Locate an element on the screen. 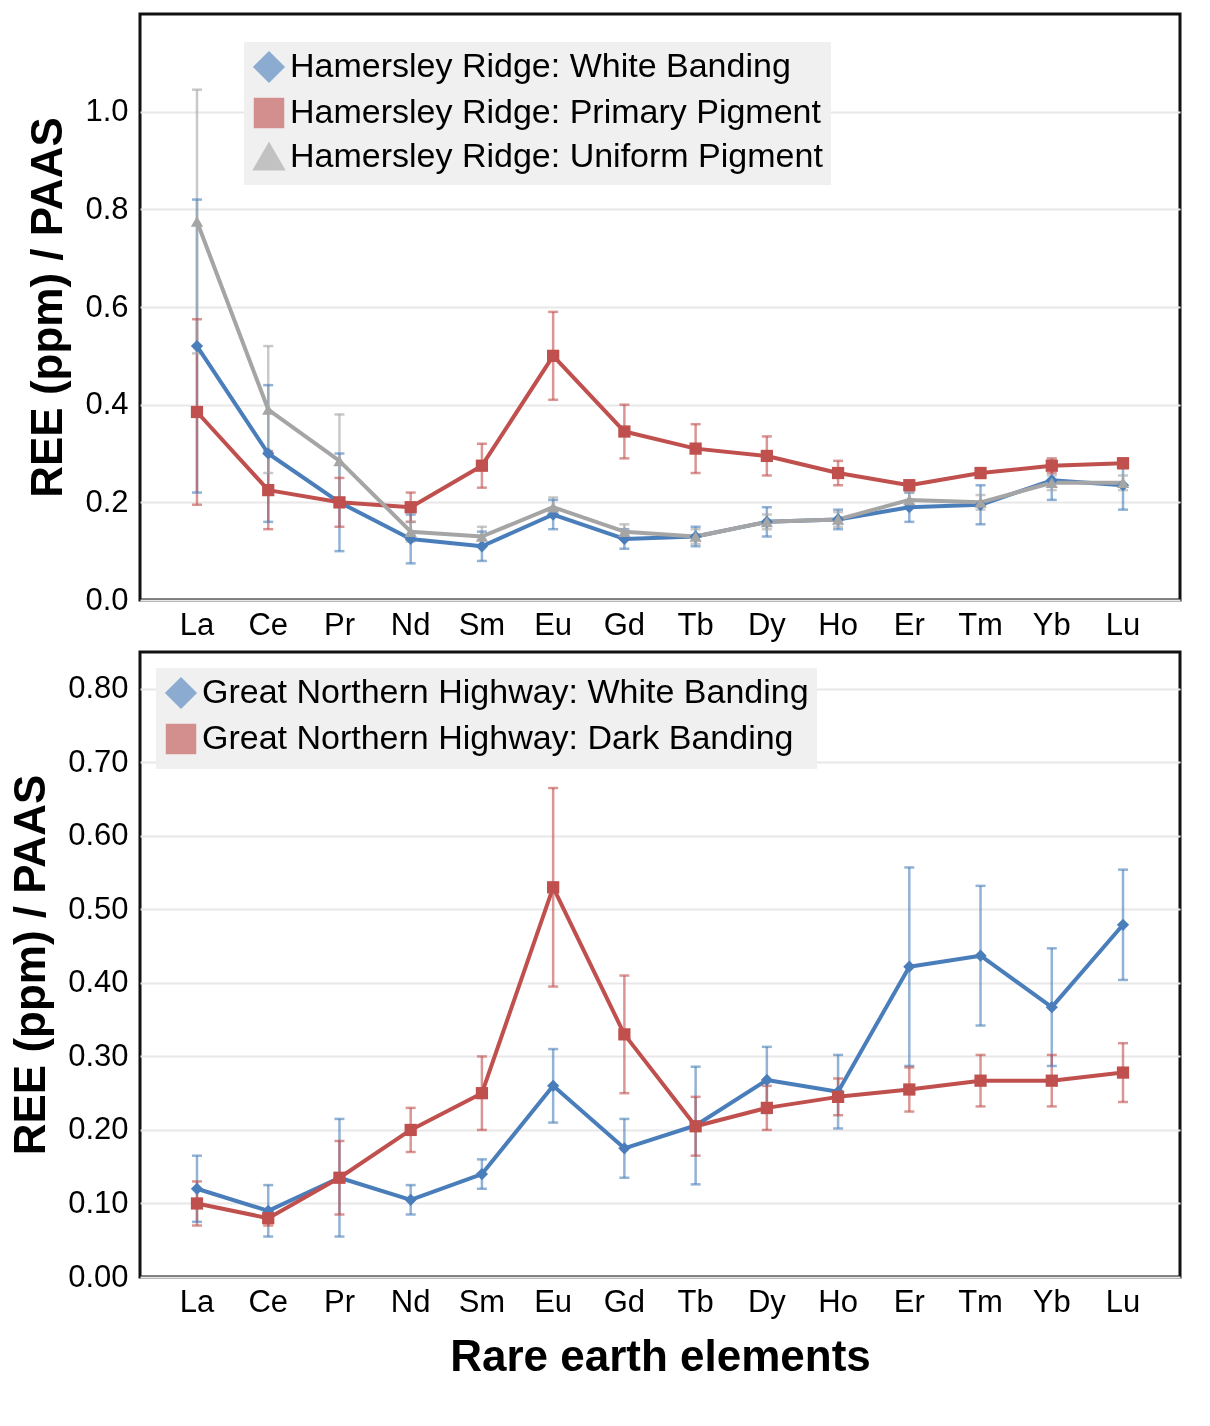  x-axis-title: Rare earth elements is located at coordinates (660, 1355).